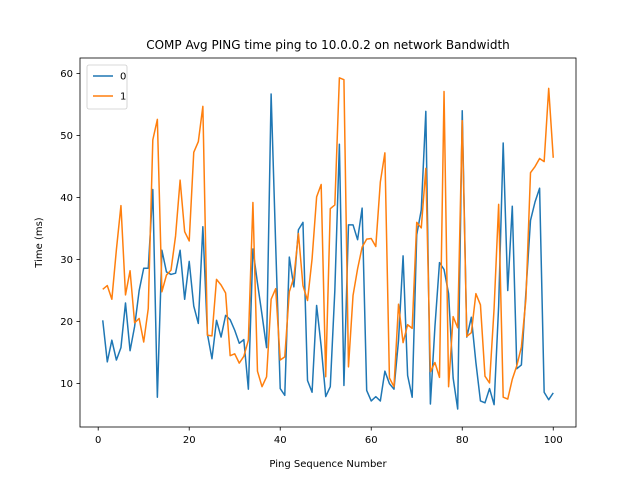 This screenshot has height=480, width=640. I want to click on x-tick-label: 40, so click(280, 440).